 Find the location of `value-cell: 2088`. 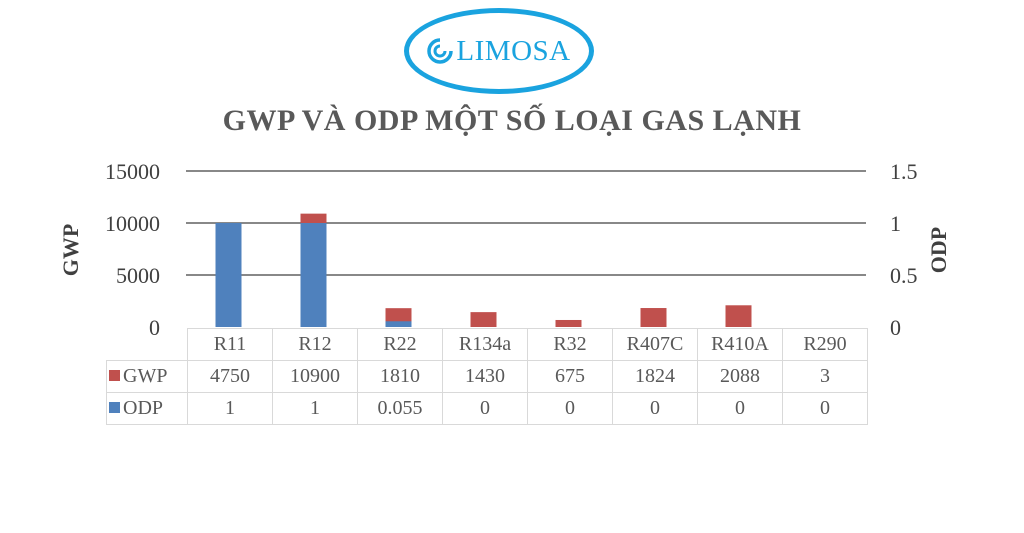

value-cell: 2088 is located at coordinates (740, 376).